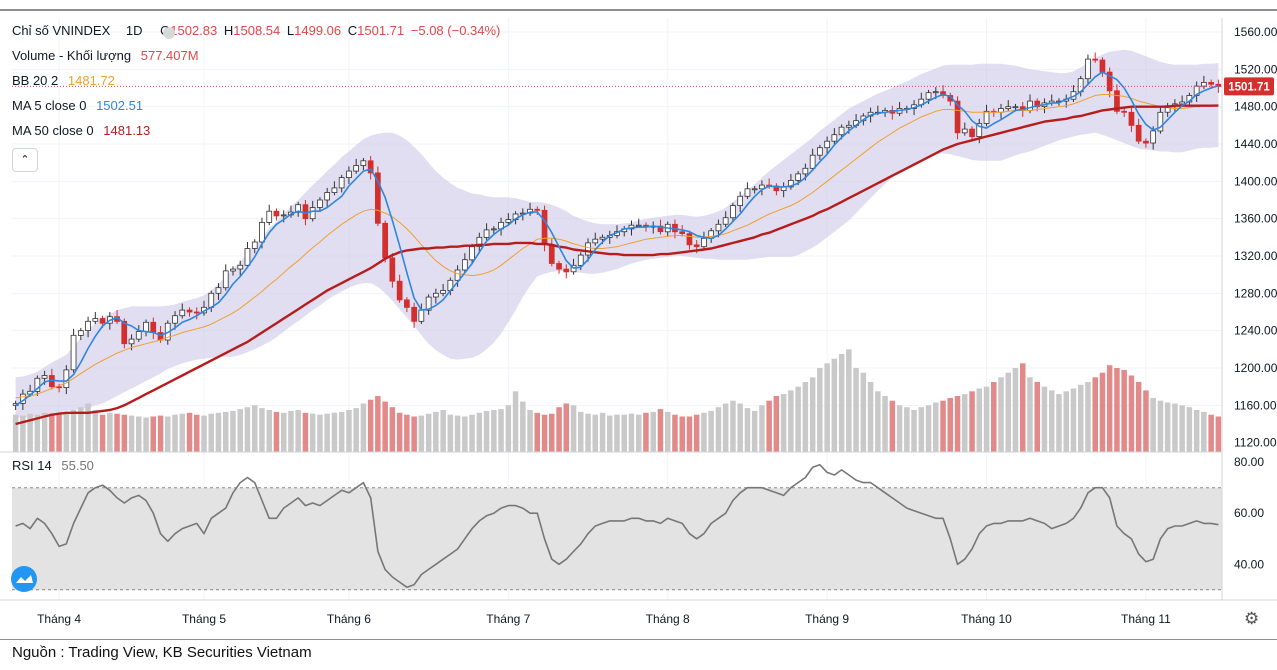 Image resolution: width=1277 pixels, height=670 pixels. Describe the element at coordinates (318, 30) in the screenshot. I see `low-value: 1499.06` at that location.